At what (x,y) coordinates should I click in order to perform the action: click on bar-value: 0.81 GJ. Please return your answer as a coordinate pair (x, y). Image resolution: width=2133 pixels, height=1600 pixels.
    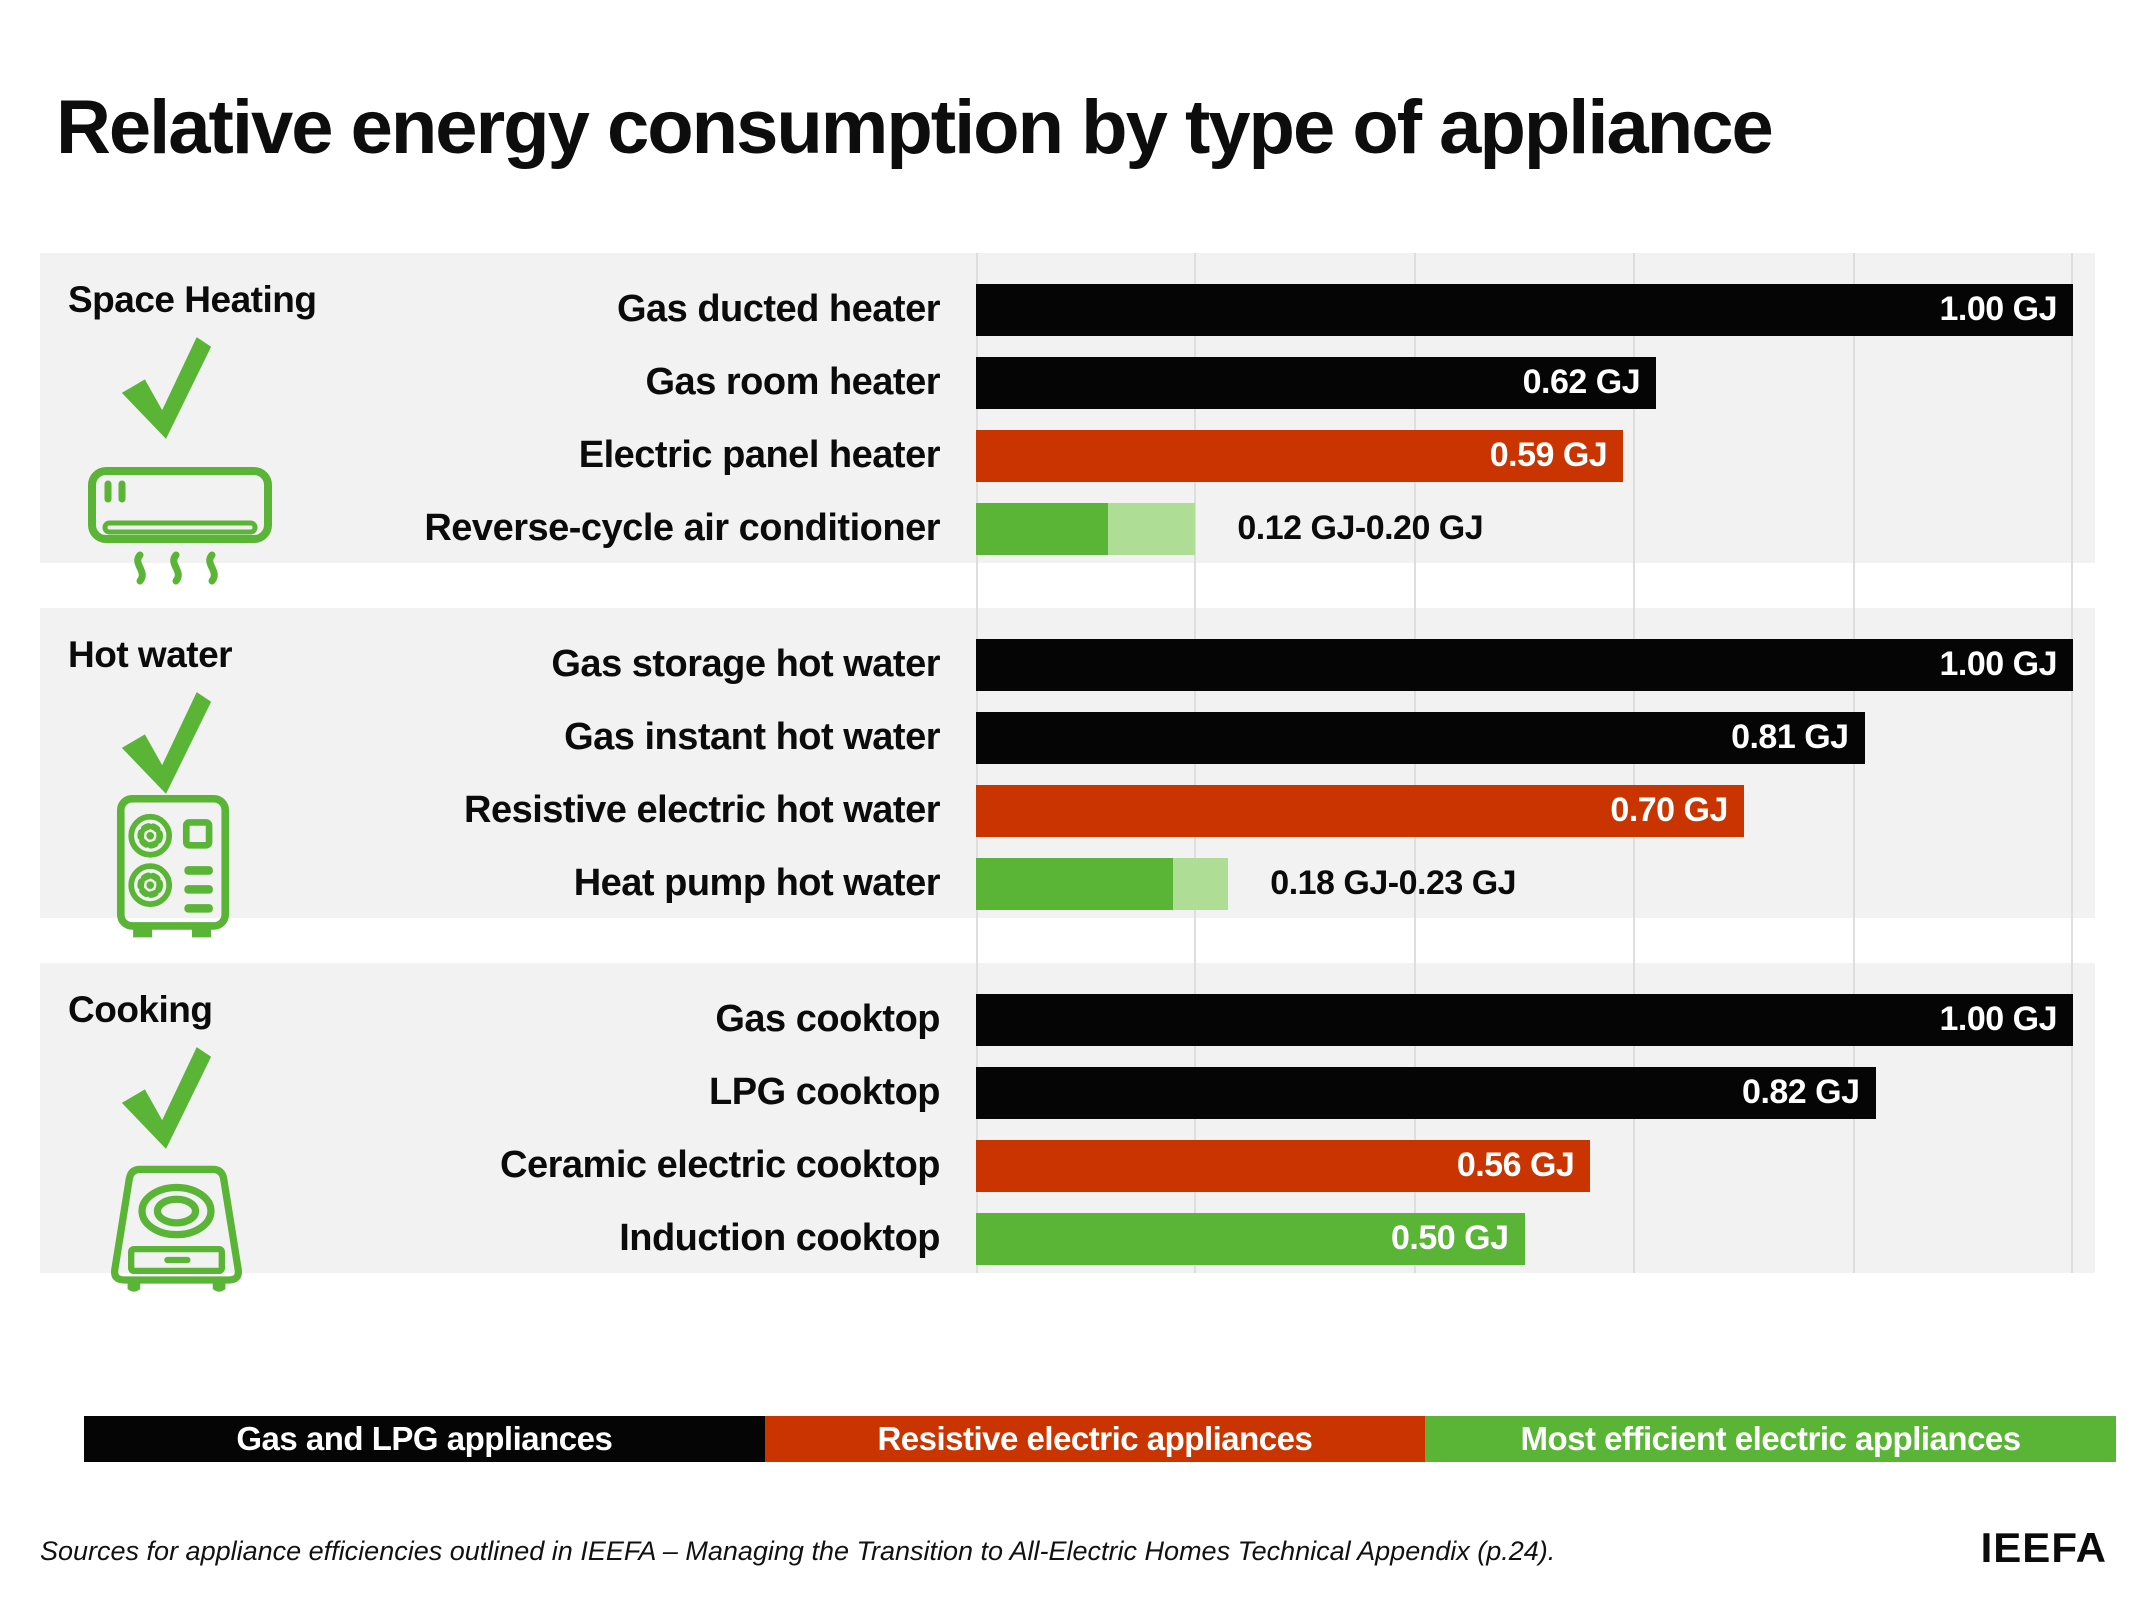
    Looking at the image, I should click on (1790, 737).